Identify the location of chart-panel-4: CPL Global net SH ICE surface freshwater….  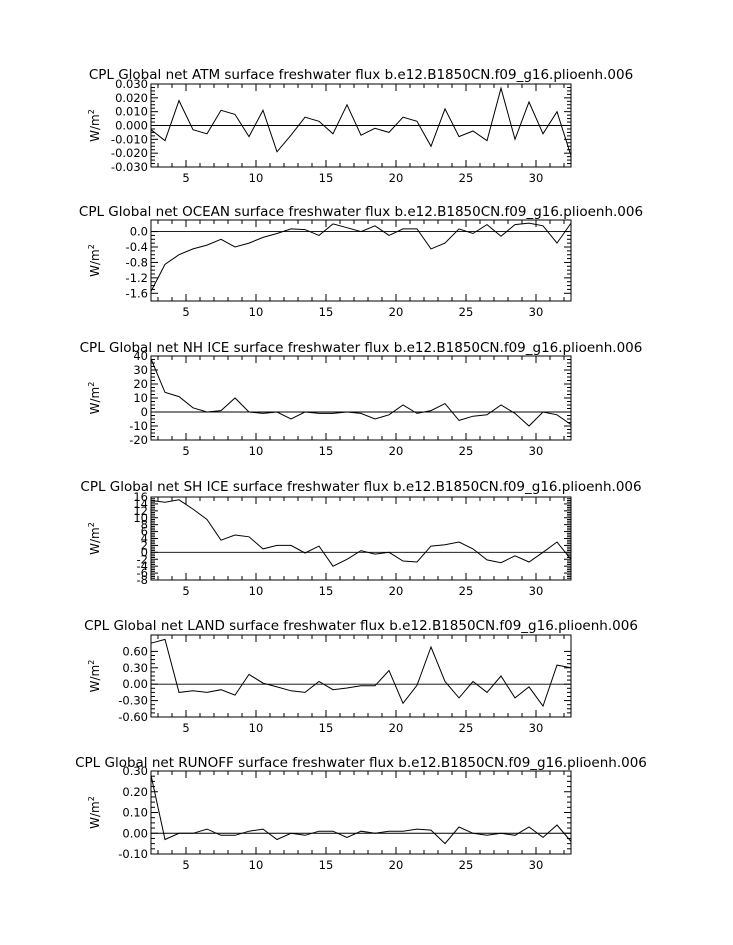
(360, 538).